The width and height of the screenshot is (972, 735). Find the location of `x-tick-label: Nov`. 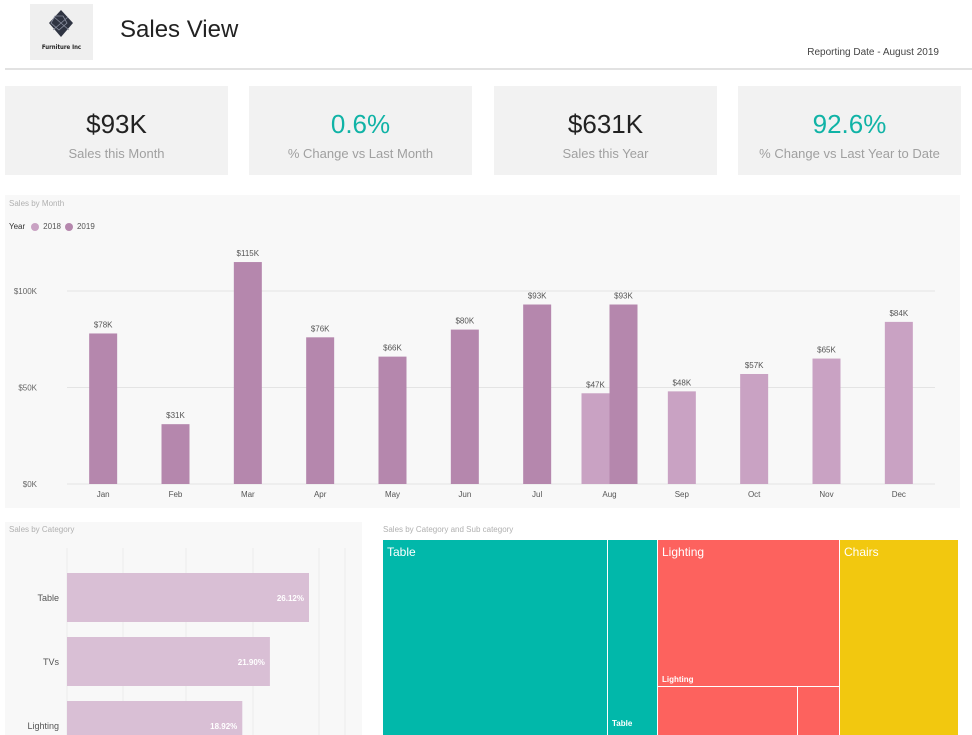

x-tick-label: Nov is located at coordinates (826, 494).